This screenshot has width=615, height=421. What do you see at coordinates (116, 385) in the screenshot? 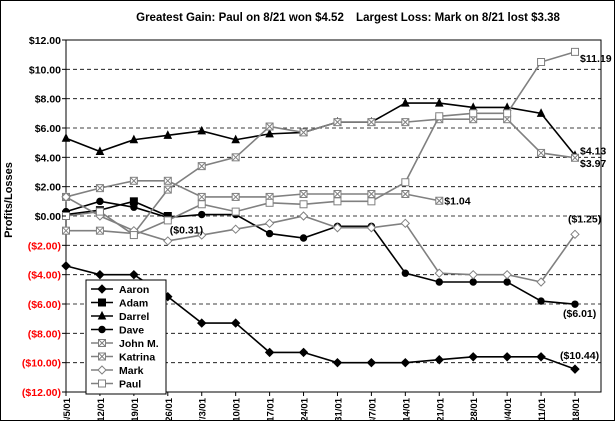
I see `legend-item-paul: Paul` at bounding box center [116, 385].